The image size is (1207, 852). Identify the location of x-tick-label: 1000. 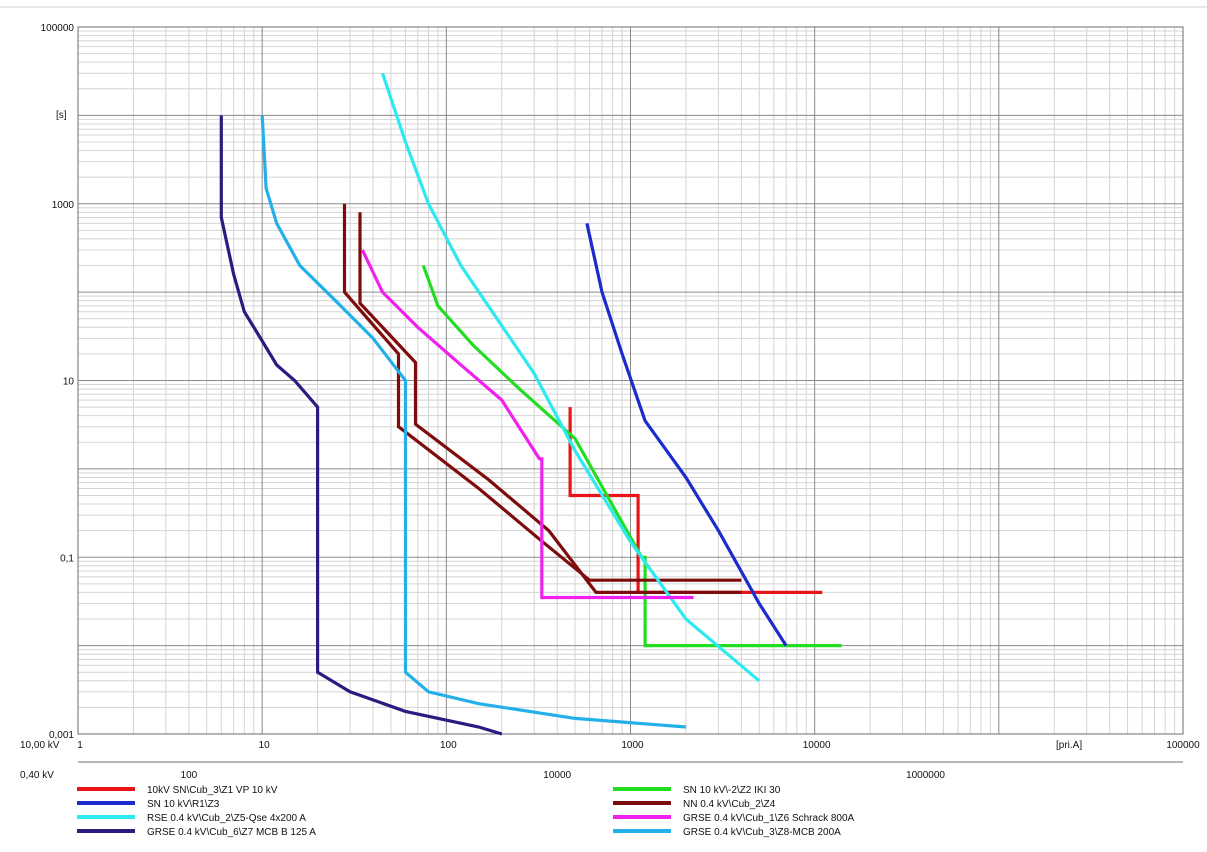
(632, 745).